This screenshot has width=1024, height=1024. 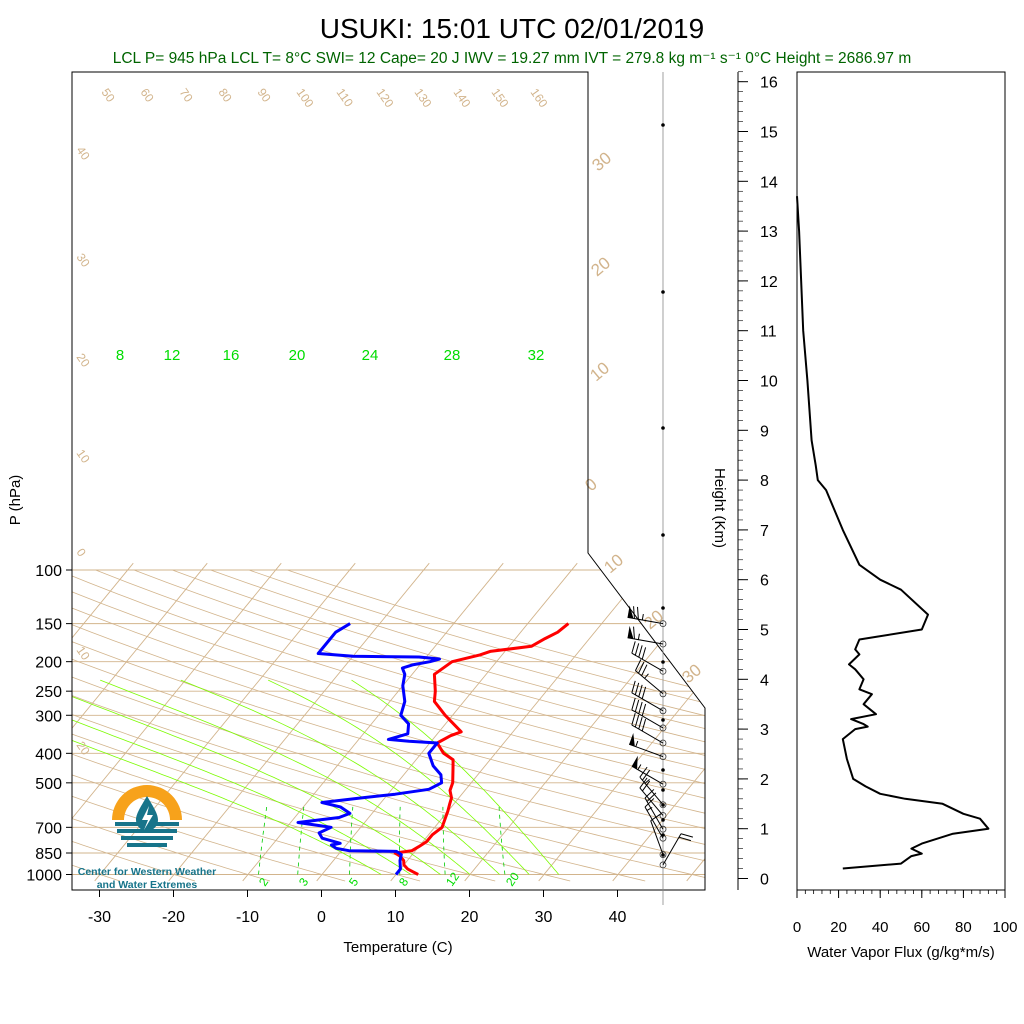 I want to click on y-tick-label: 700, so click(x=48, y=828).